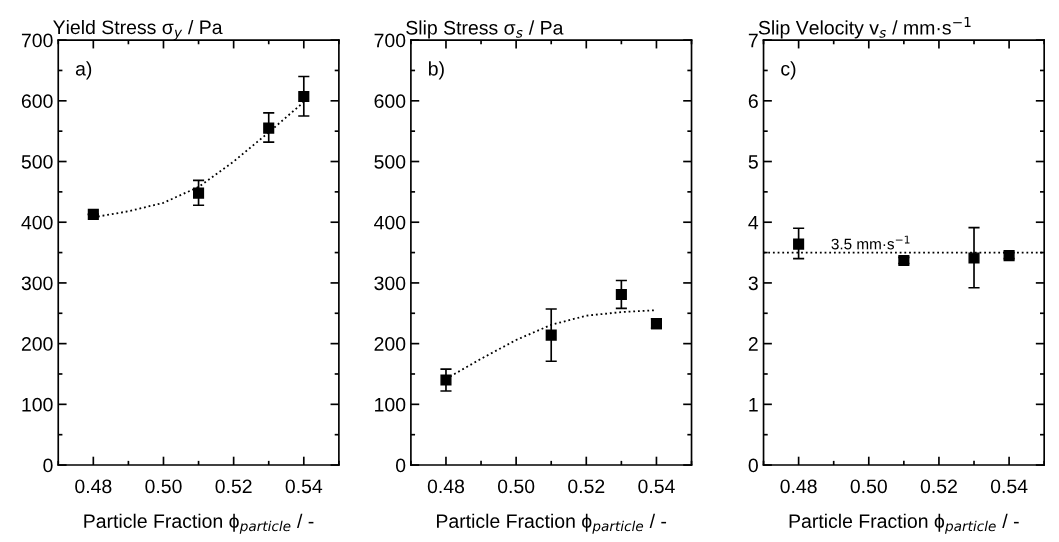 This screenshot has height=542, width=1059. I want to click on y-tick-label: 3, so click(753, 283).